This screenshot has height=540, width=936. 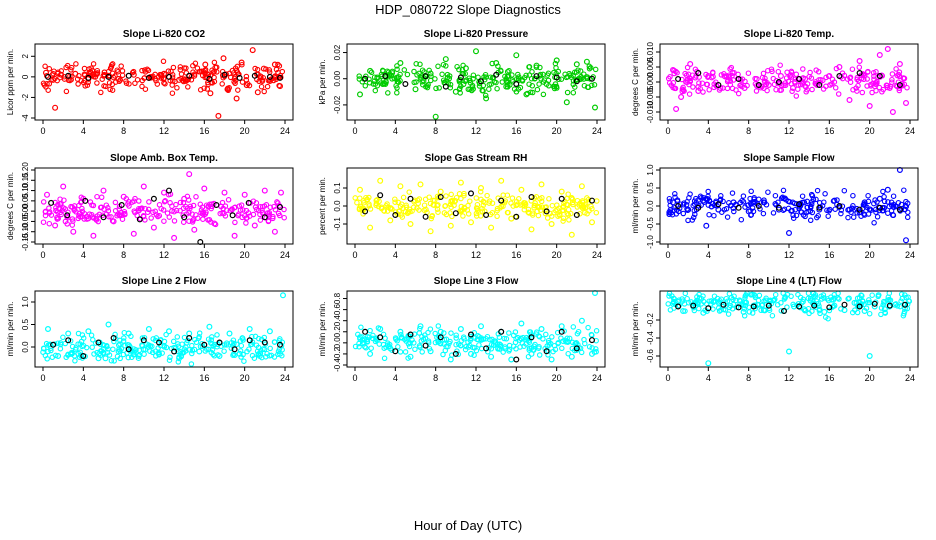 I want to click on x-tick-label: 0, so click(x=42, y=378).